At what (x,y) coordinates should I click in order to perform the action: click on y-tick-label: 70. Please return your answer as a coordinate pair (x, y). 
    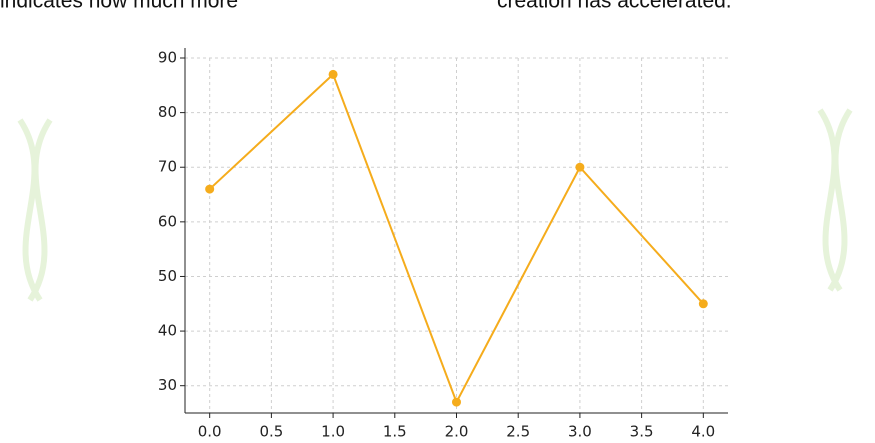
    Looking at the image, I should click on (167, 167).